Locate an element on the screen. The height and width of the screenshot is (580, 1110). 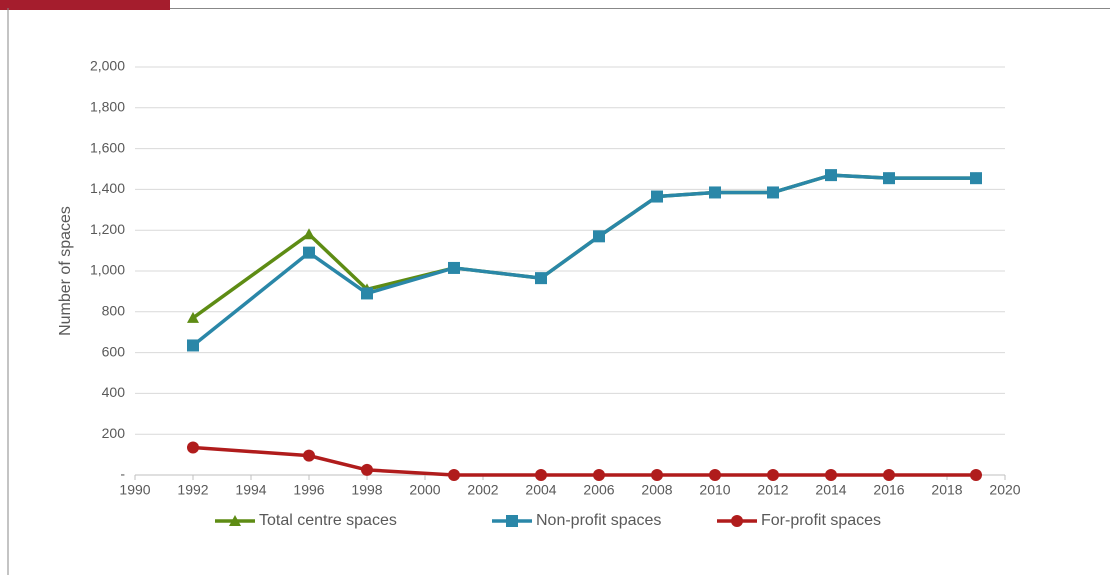
x-tick-label: 1998 is located at coordinates (366, 490).